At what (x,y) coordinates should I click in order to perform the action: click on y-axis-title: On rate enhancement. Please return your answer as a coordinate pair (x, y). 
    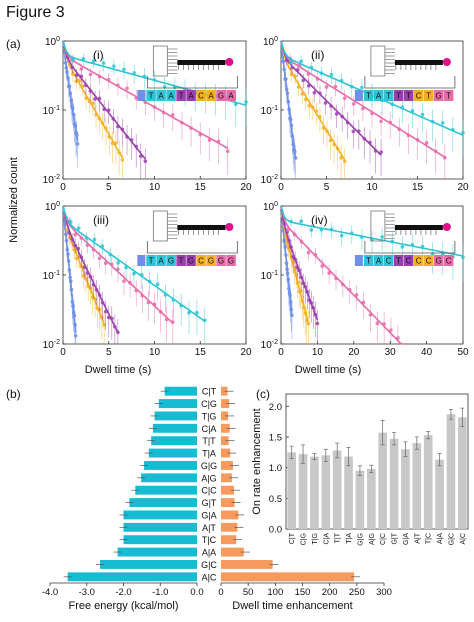
    Looking at the image, I should click on (257, 461).